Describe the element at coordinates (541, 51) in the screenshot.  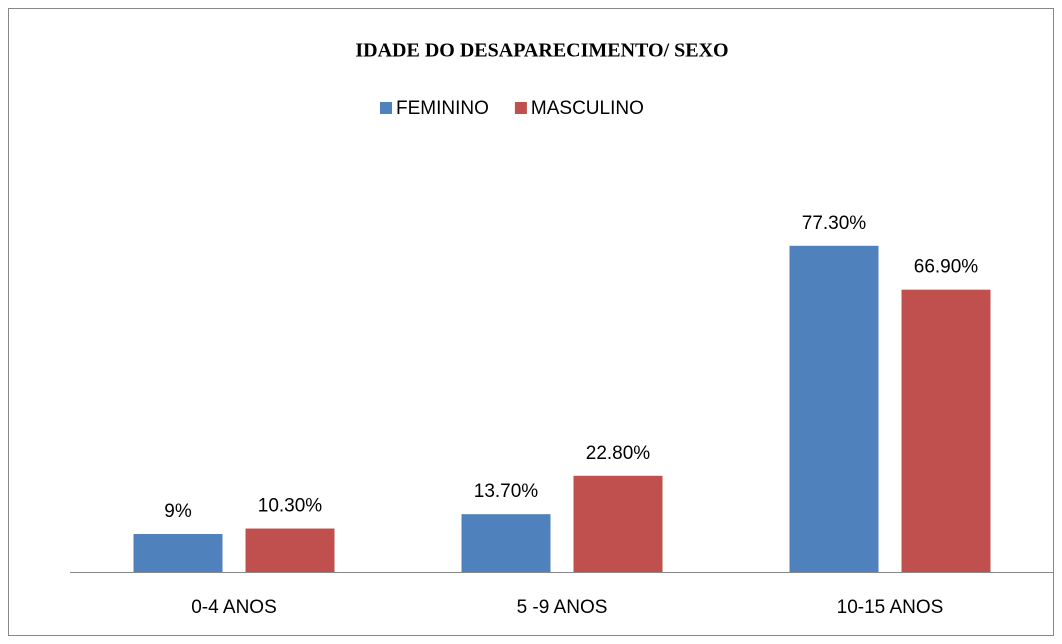
I see `chart-title: IDADE DO DESAPARECIMENTO/ SEXO` at that location.